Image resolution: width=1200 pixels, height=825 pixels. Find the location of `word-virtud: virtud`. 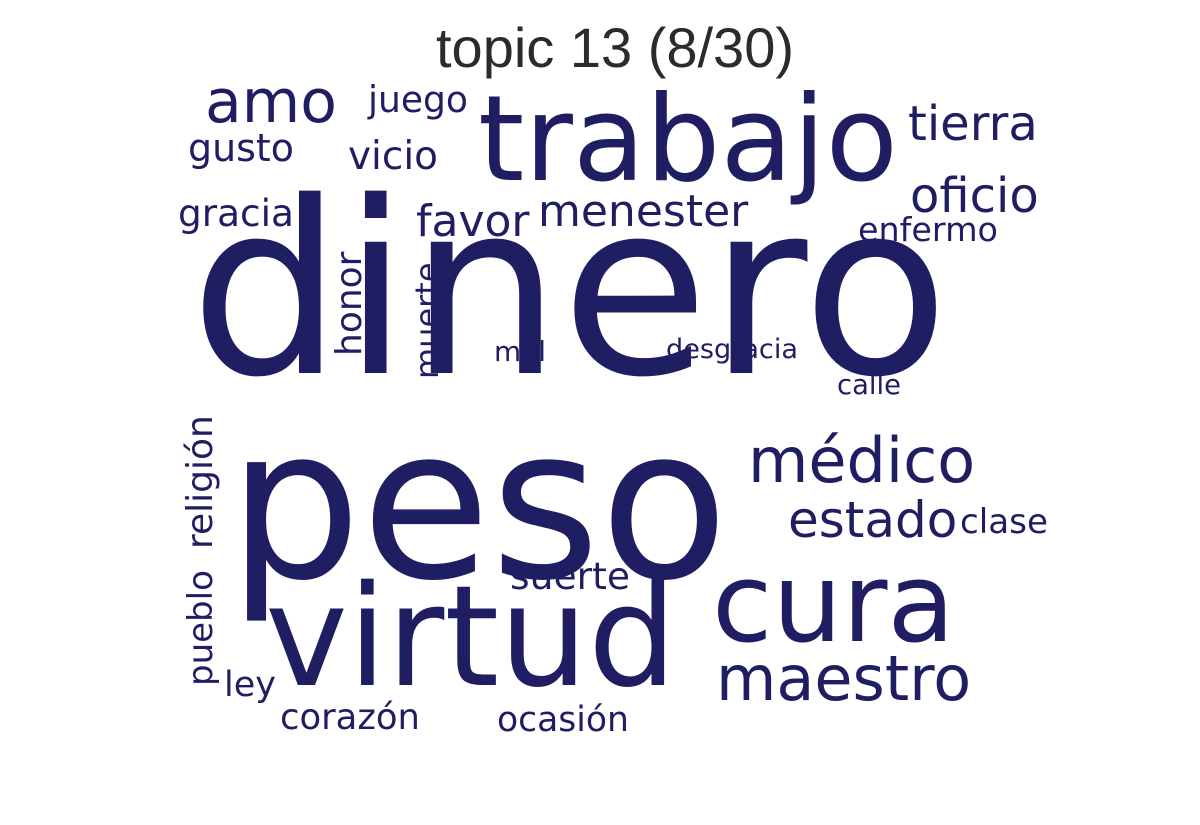

word-virtud: virtud is located at coordinates (471, 637).